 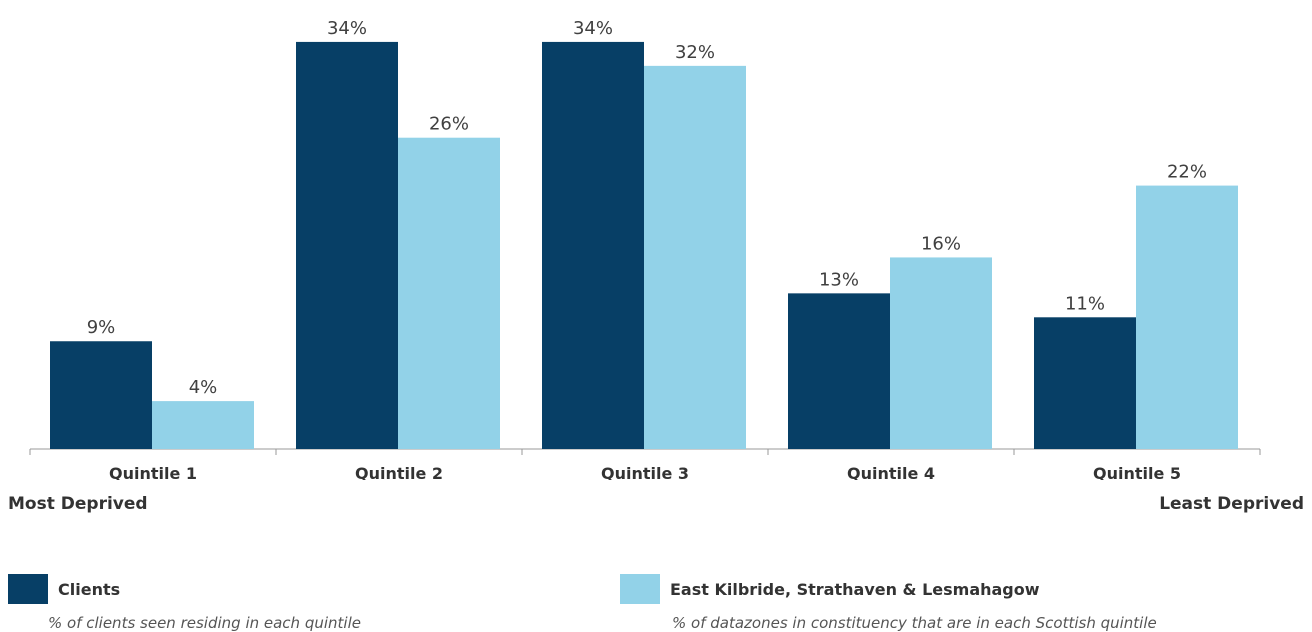 What do you see at coordinates (640, 589) in the screenshot?
I see `legend-swatch-constituency` at bounding box center [640, 589].